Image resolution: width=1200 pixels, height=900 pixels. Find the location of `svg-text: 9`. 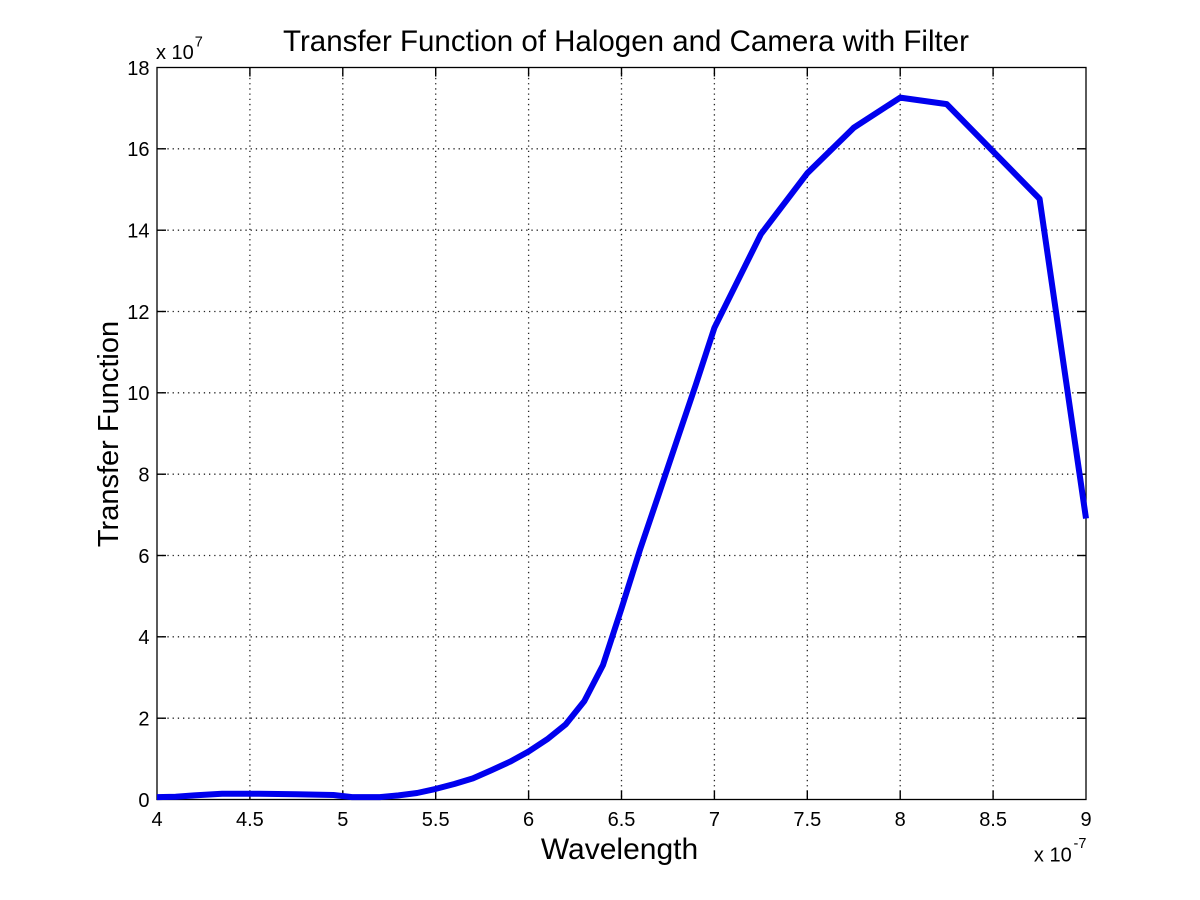

svg-text: 9 is located at coordinates (1085, 820).